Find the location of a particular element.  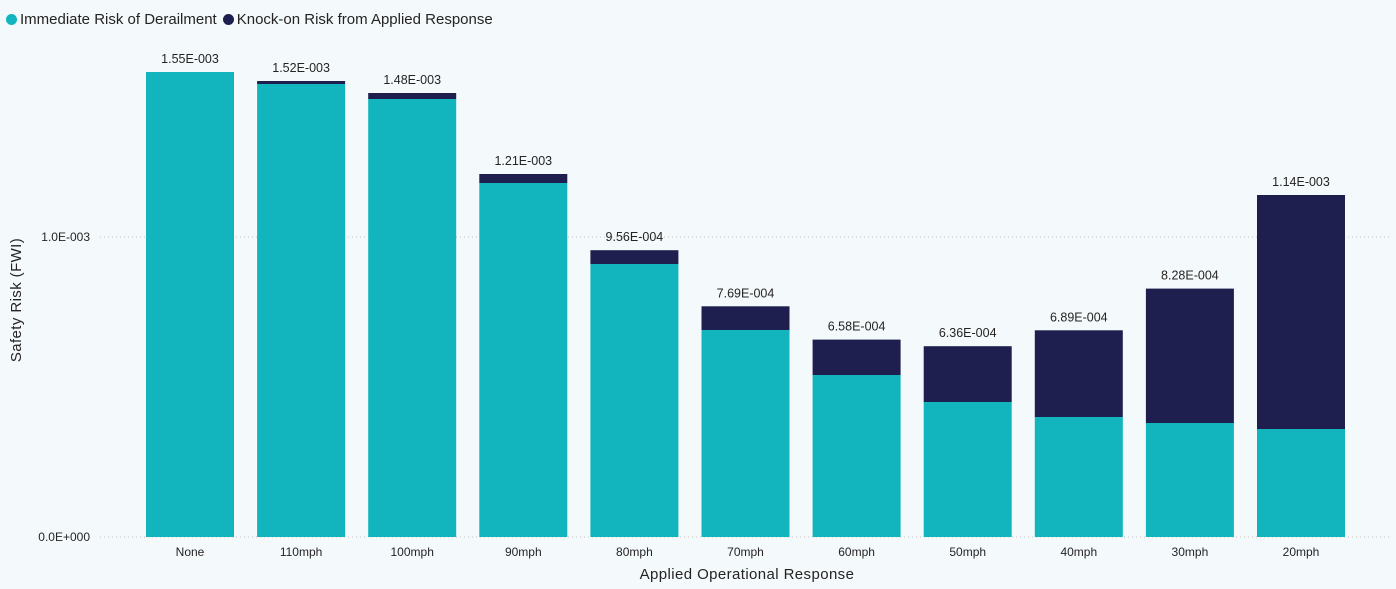

x-tick-label: 60mph is located at coordinates (856, 552).